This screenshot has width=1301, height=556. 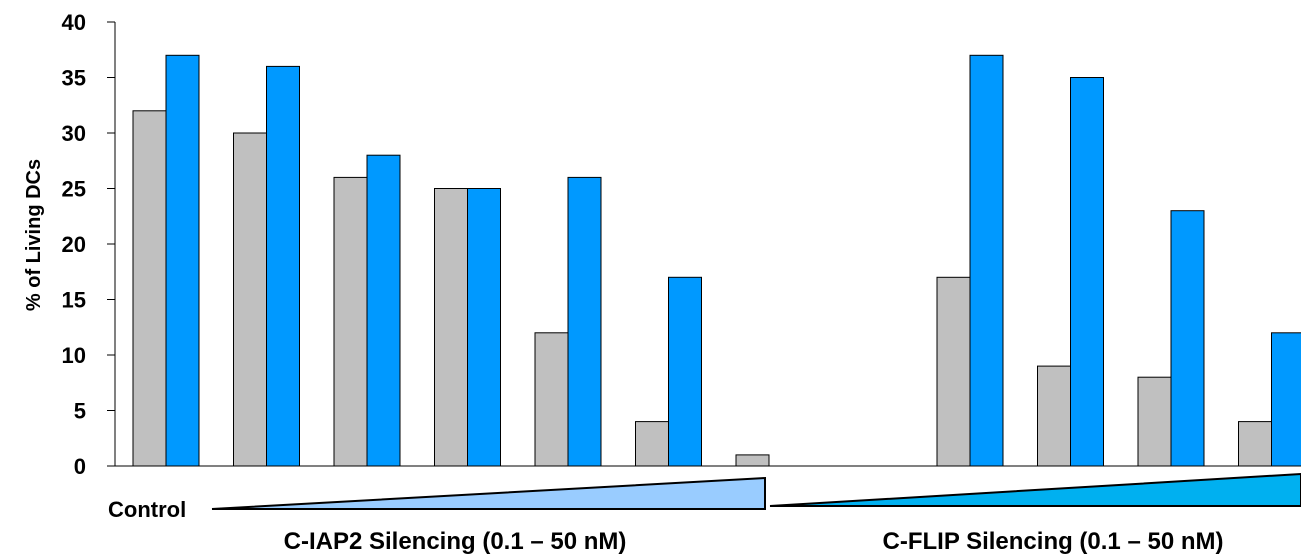 What do you see at coordinates (34, 235) in the screenshot?
I see `y-axis-label: % of Living DCs` at bounding box center [34, 235].